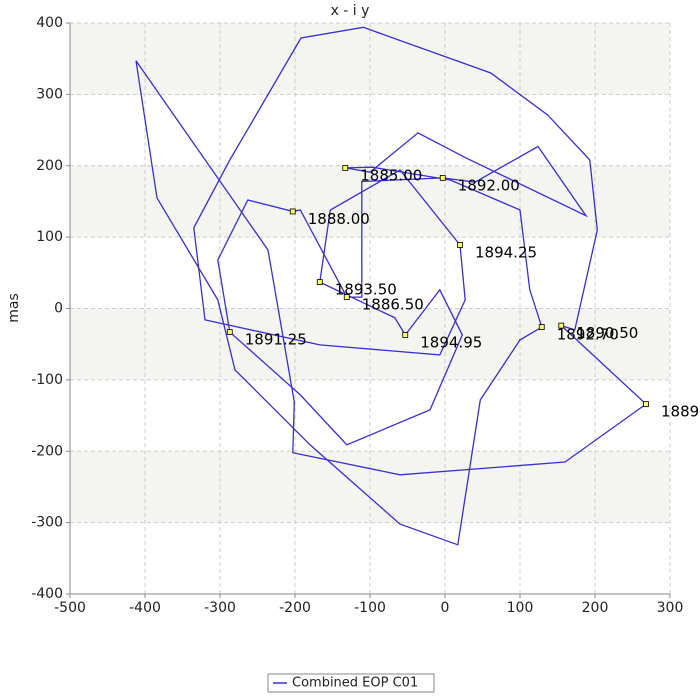 This screenshot has height=700, width=700. What do you see at coordinates (670, 608) in the screenshot?
I see `x-tick-label: 300` at bounding box center [670, 608].